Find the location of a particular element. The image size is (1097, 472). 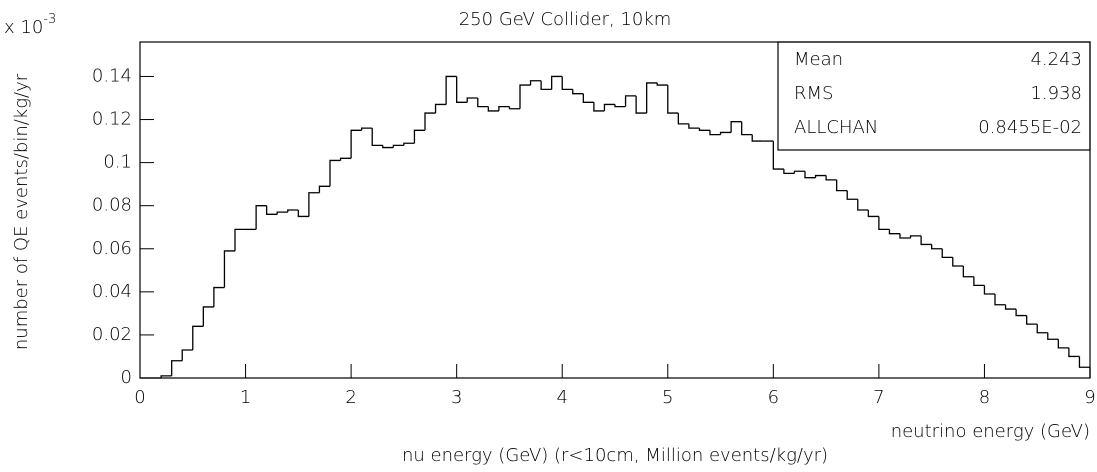

y-multiplier-base: x 10 is located at coordinates (23, 27).